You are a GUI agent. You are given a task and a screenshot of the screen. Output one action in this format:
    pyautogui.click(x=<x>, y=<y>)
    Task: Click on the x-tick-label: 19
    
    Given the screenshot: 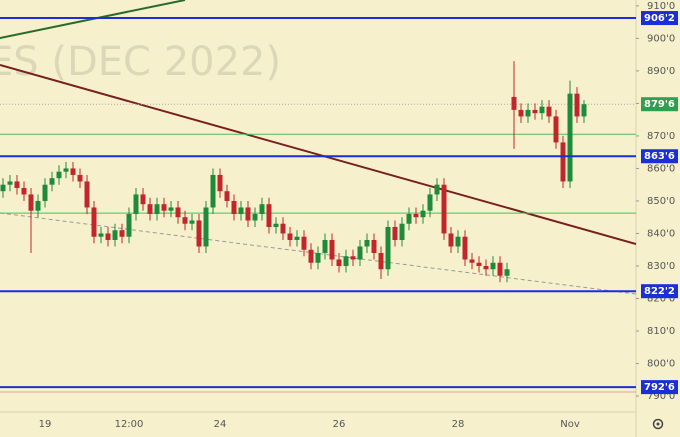 What is the action you would take?
    pyautogui.click(x=45, y=424)
    